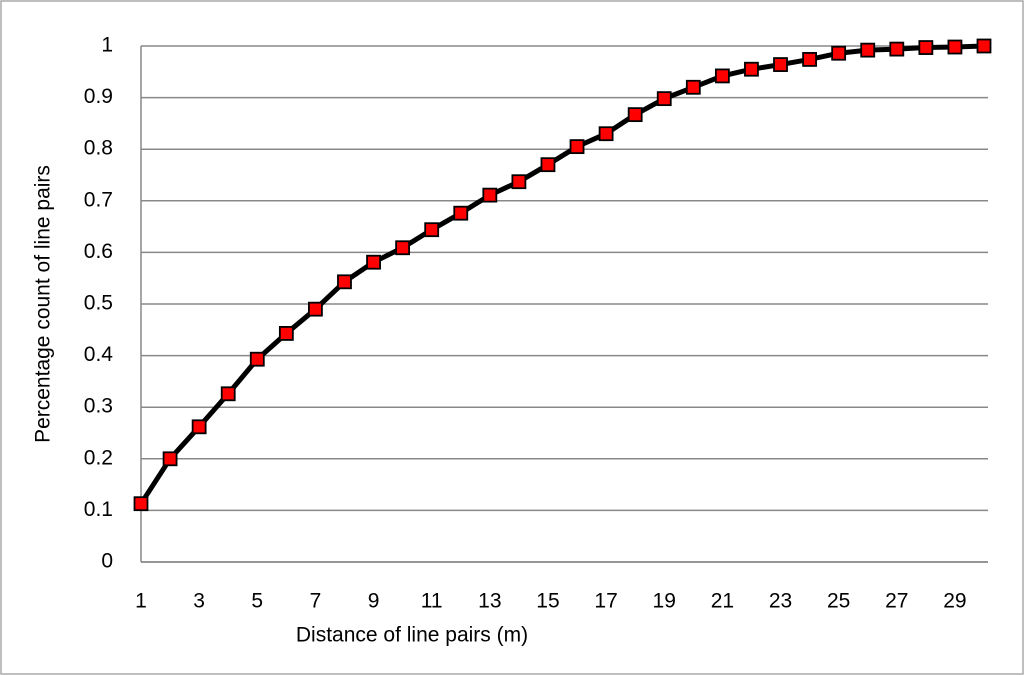 This screenshot has width=1024, height=675. I want to click on x-tick-label: 23, so click(780, 601).